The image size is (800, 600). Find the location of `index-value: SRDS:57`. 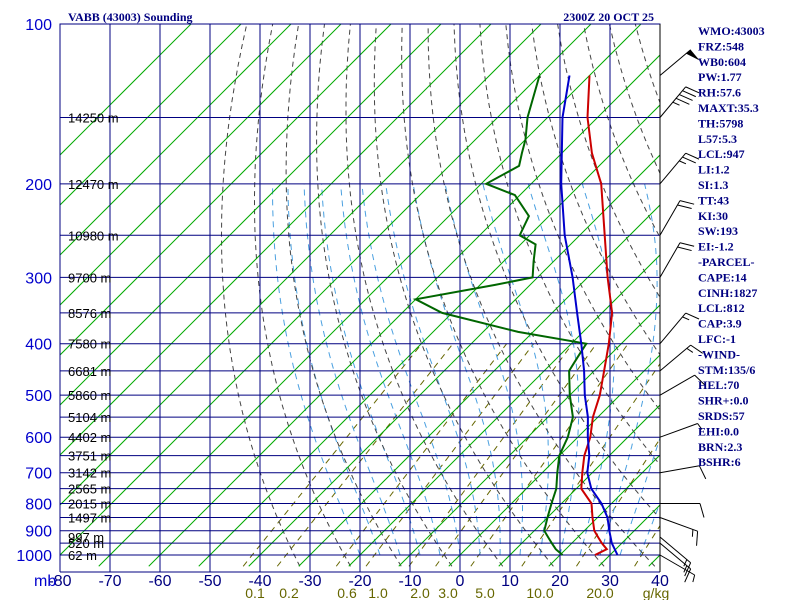

index-value: SRDS:57 is located at coordinates (721, 416).